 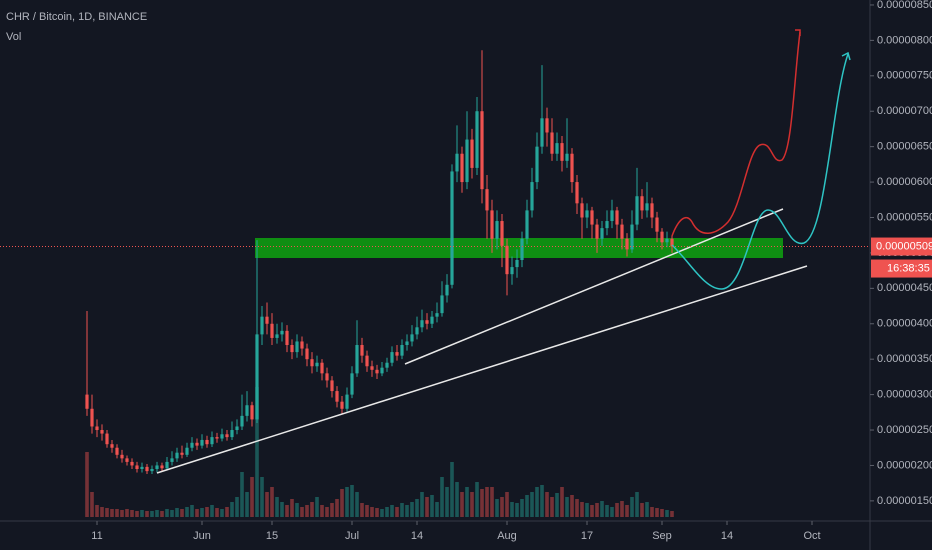 What do you see at coordinates (13, 37) in the screenshot?
I see `volume-label: Vol` at bounding box center [13, 37].